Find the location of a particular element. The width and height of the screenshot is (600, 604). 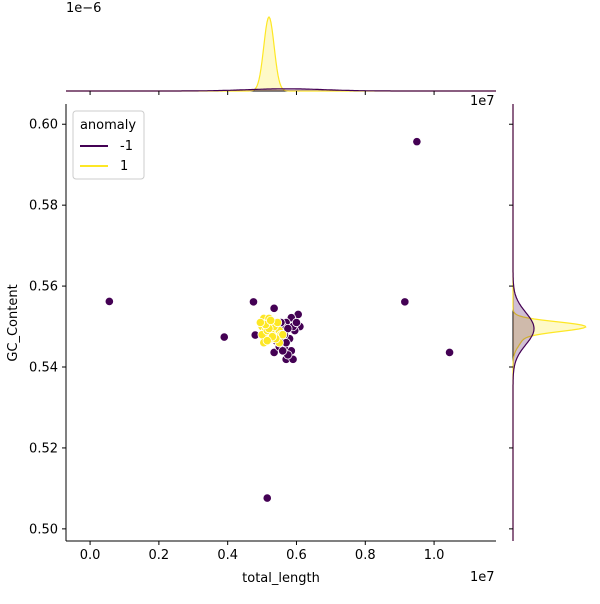

top-marginal-offset-label: 1e−6 is located at coordinates (83, 8).